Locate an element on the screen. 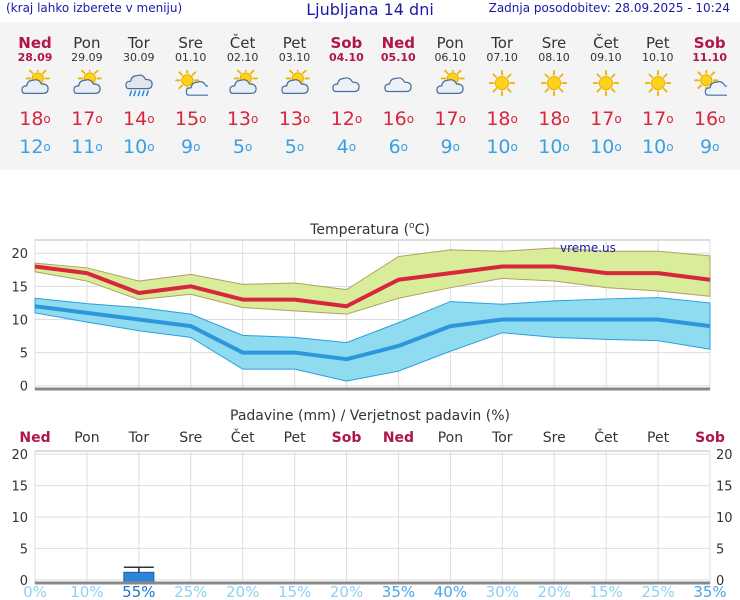 The image size is (740, 600). day-date: 11.10 is located at coordinates (710, 57).